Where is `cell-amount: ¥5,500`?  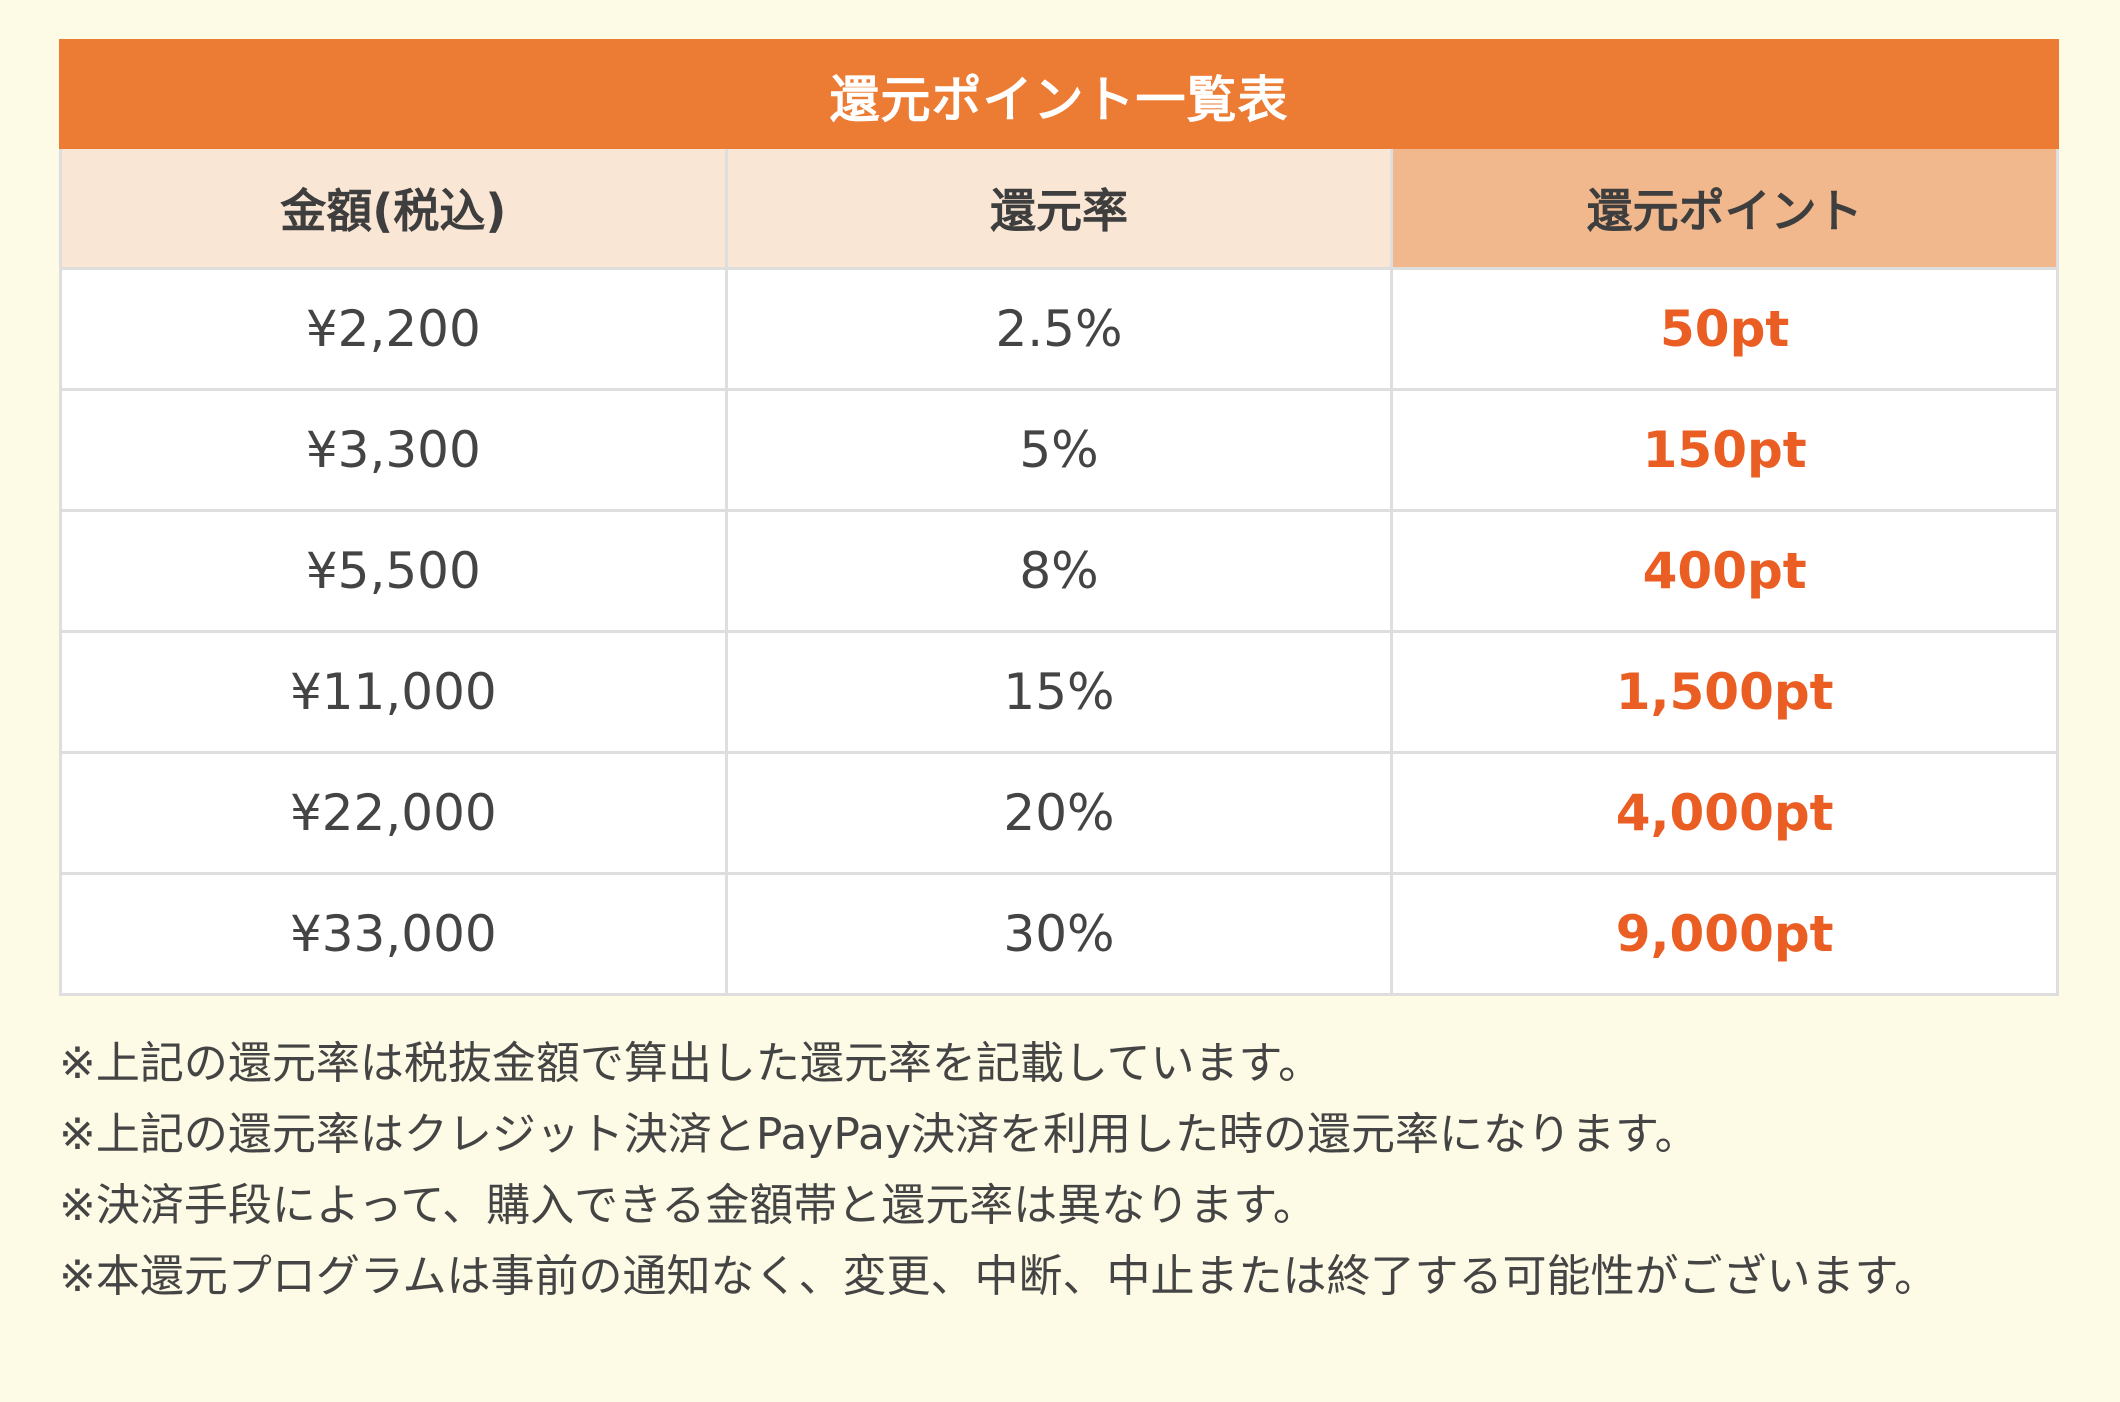
cell-amount: ¥5,500 is located at coordinates (393, 571).